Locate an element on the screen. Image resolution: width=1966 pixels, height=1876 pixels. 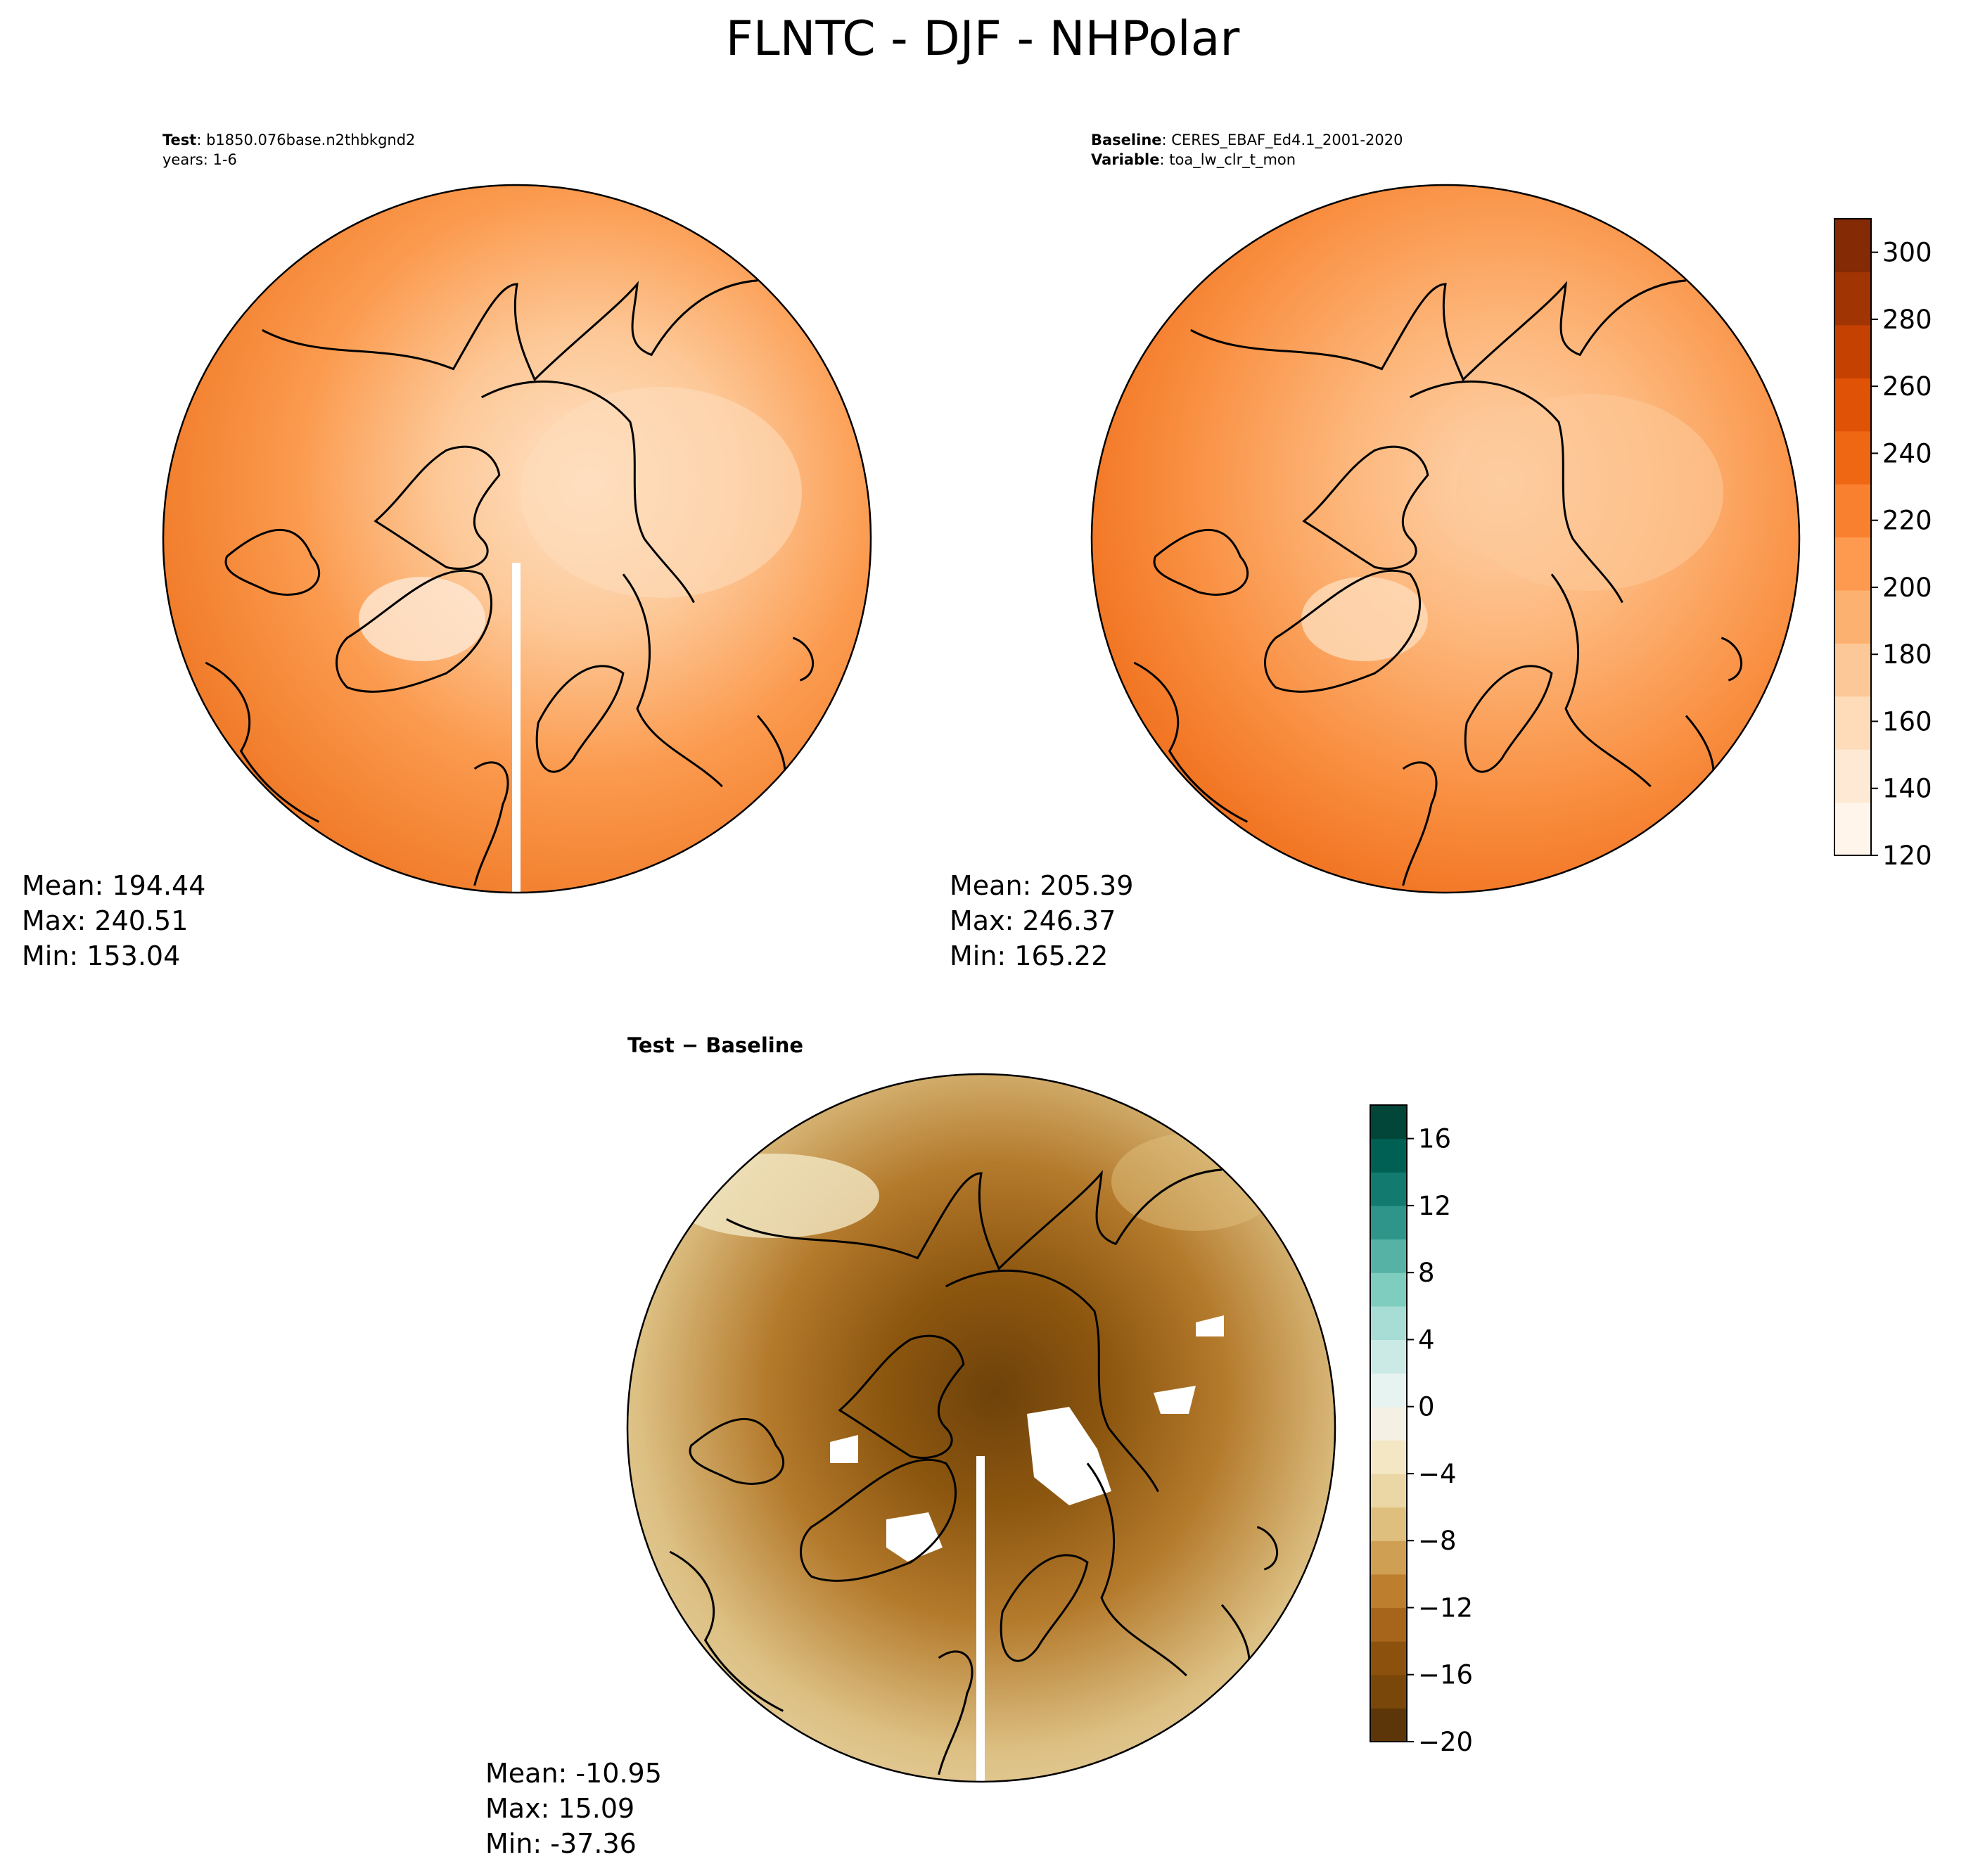
difference-map-border is located at coordinates (981, 1428).